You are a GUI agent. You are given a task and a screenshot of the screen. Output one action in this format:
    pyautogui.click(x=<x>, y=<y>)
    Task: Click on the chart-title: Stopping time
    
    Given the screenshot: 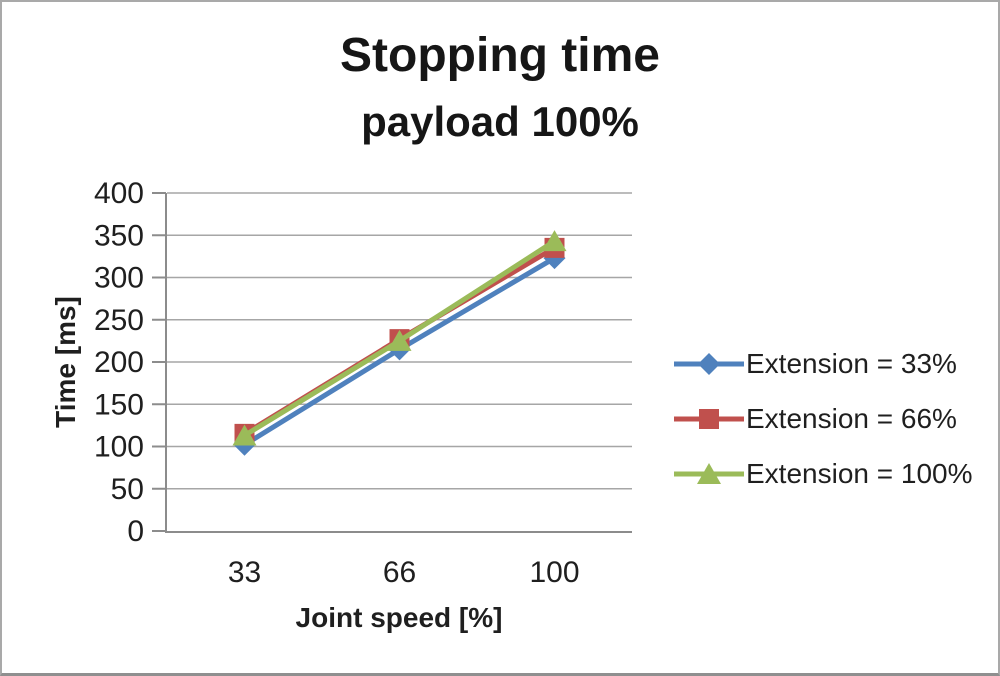 What is the action you would take?
    pyautogui.click(x=500, y=55)
    